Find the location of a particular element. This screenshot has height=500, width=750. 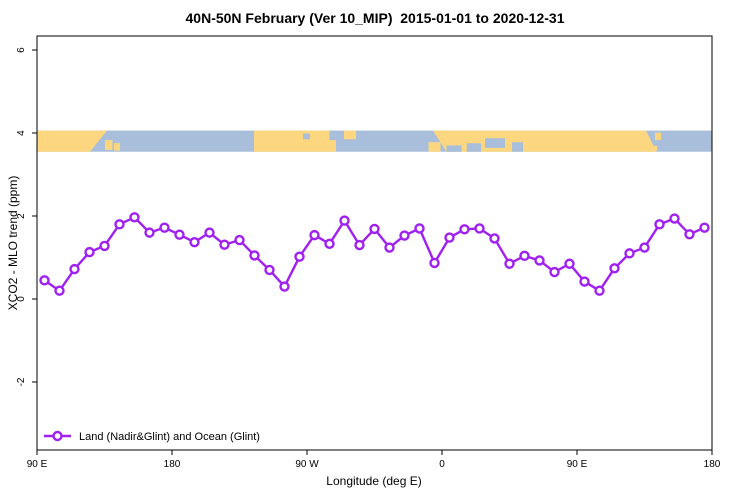

map-land-sakhalin is located at coordinates (658, 136).